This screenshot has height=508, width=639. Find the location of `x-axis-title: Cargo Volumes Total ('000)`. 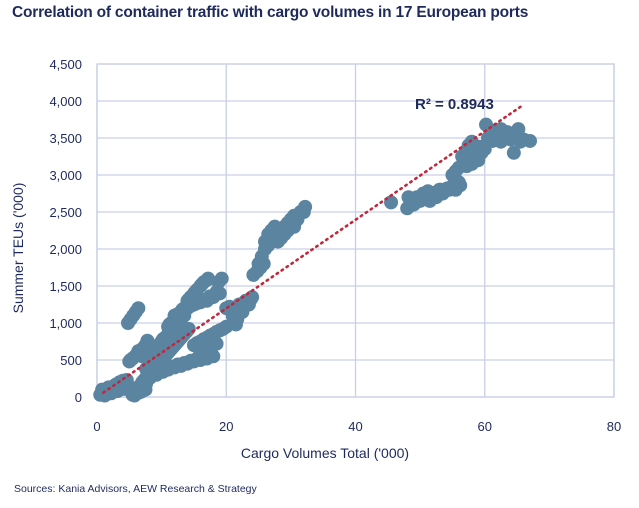

x-axis-title: Cargo Volumes Total ('000) is located at coordinates (325, 453).